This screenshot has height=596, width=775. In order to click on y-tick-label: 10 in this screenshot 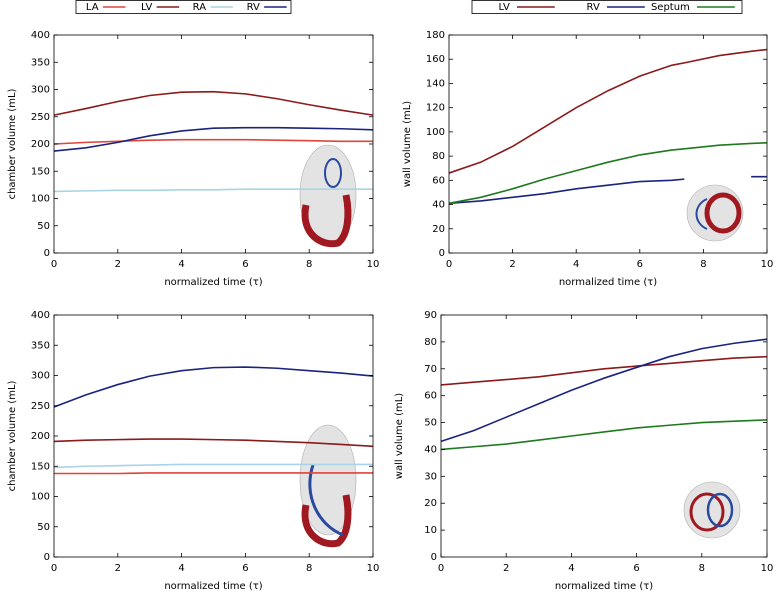, I will do `click(430, 530)`.